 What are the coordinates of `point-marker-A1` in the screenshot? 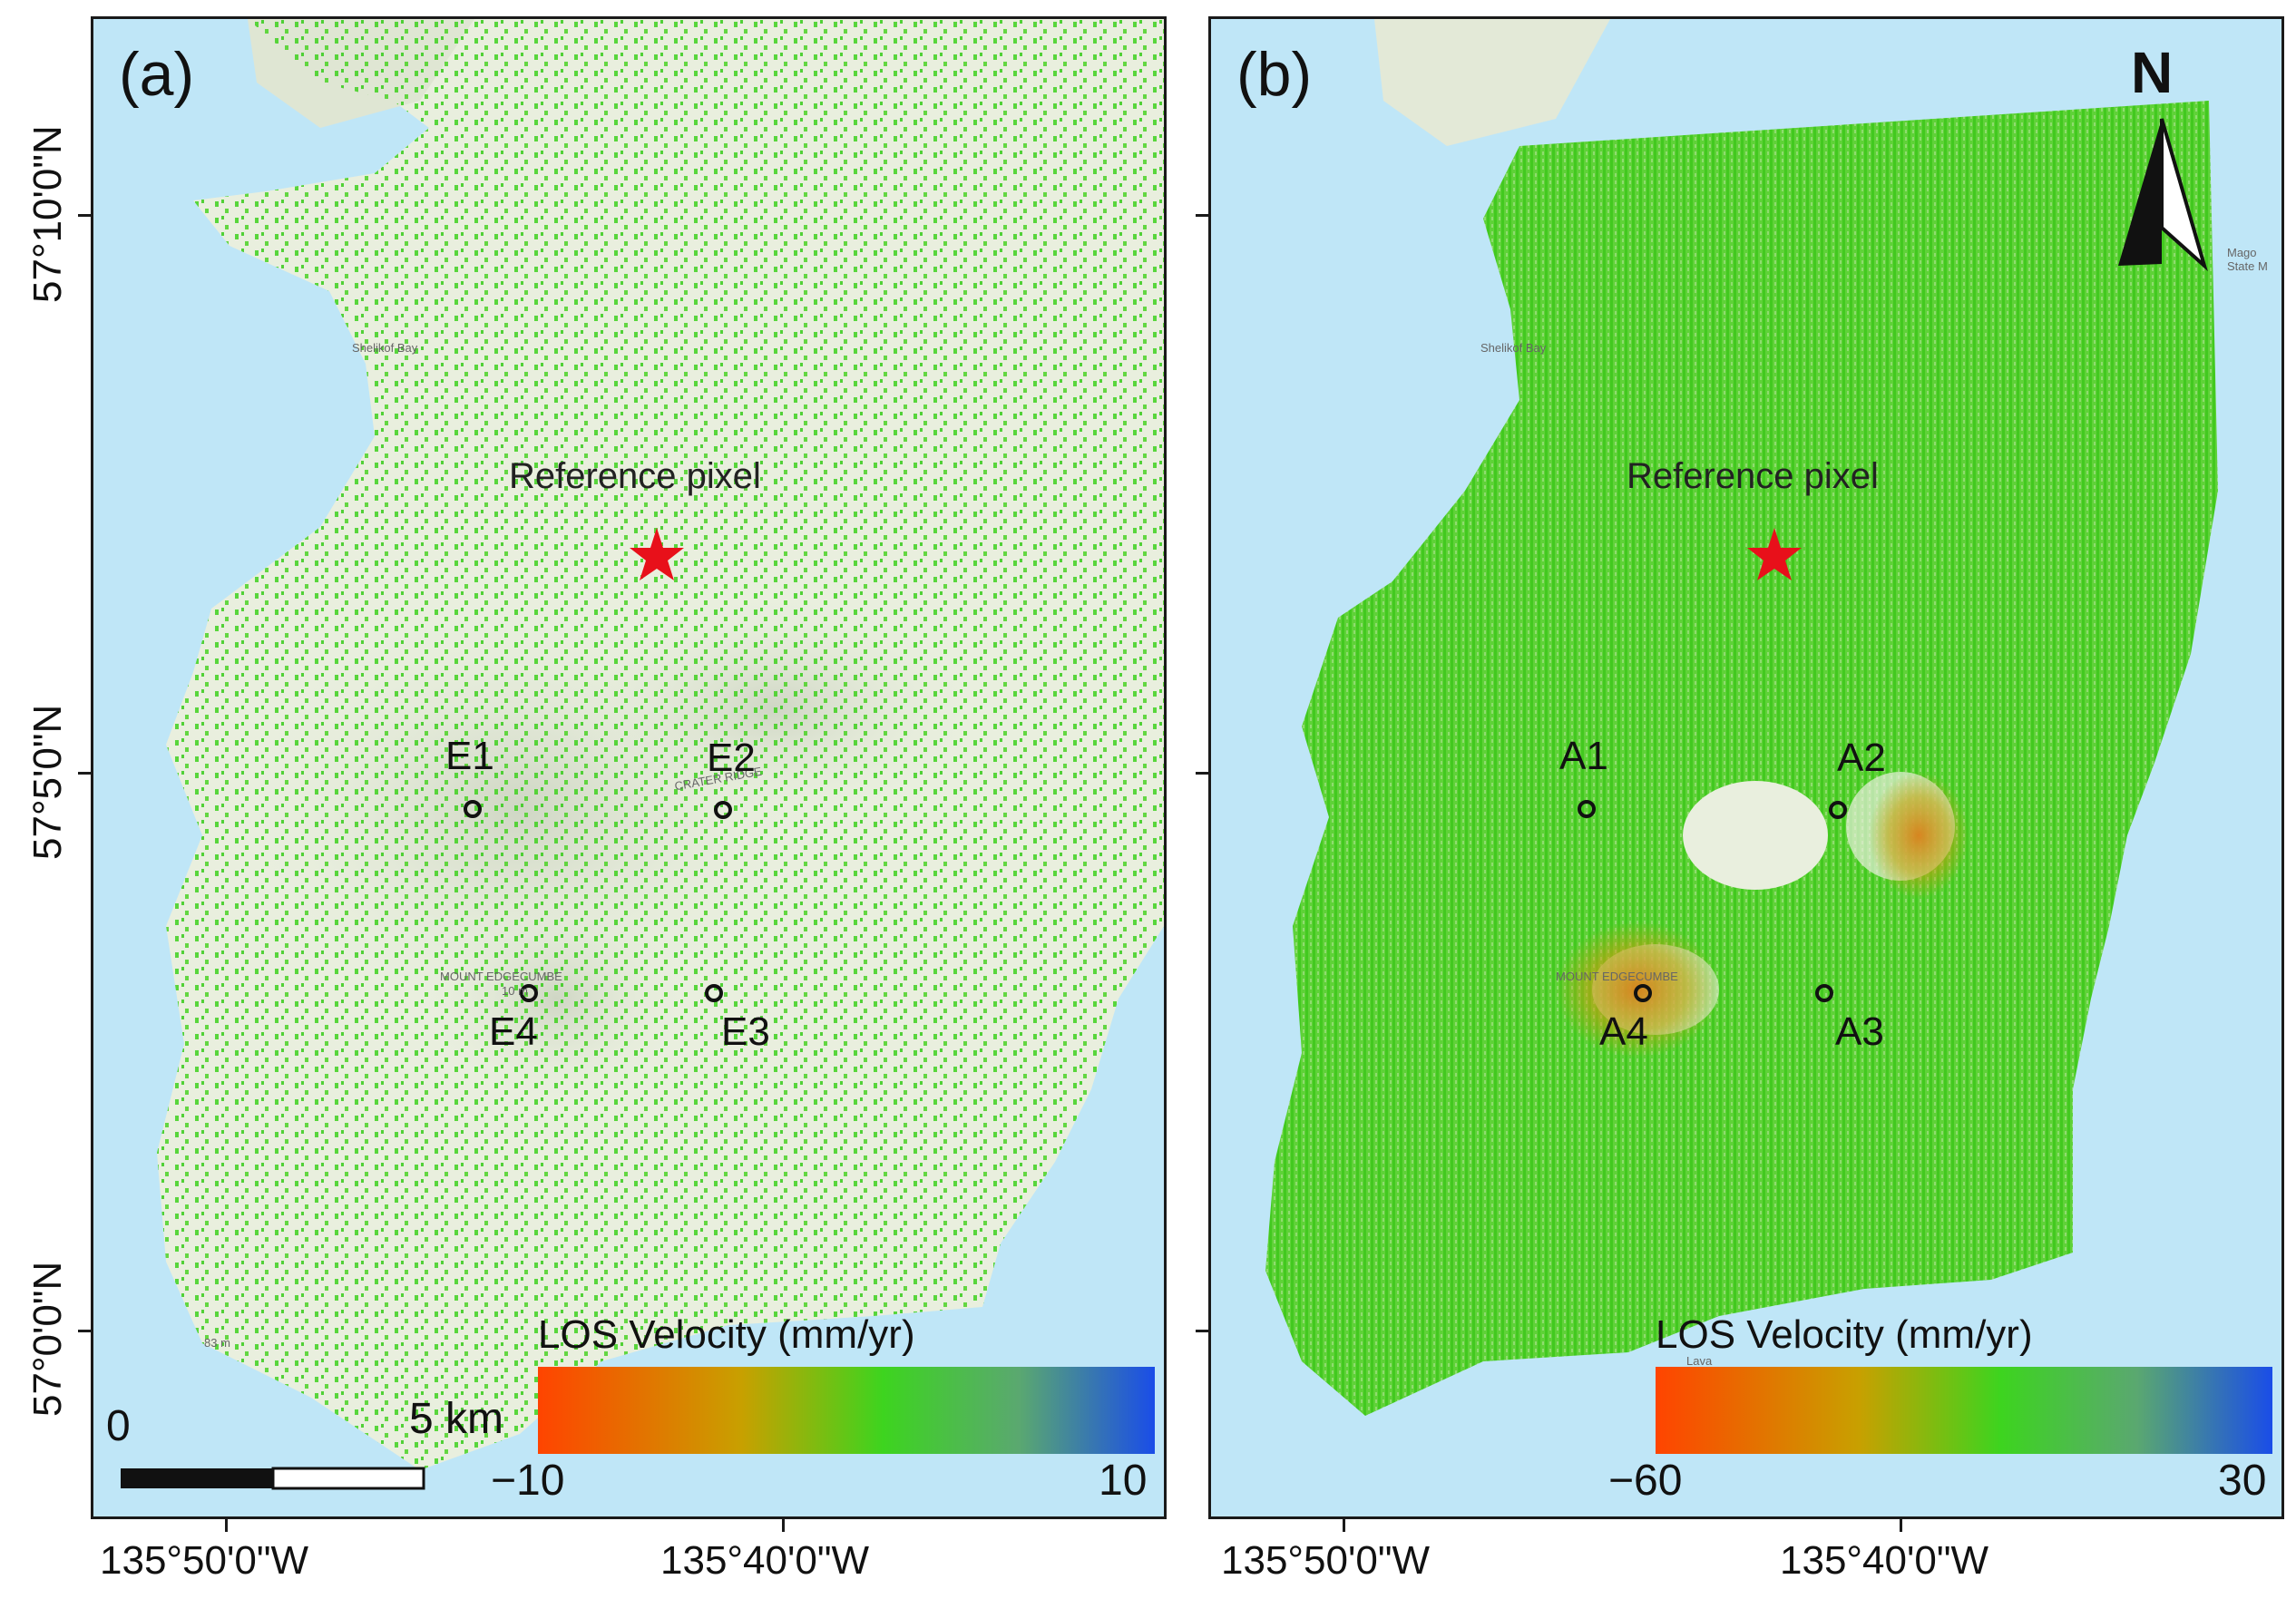 It's located at (1587, 809).